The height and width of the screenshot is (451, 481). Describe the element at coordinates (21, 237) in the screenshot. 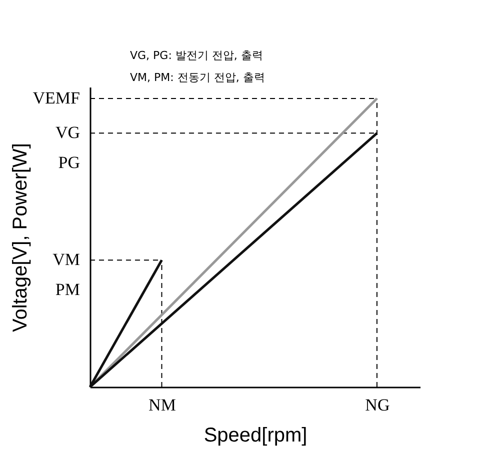

I see `y-axis-title: Voltage[V], Power[W]` at that location.